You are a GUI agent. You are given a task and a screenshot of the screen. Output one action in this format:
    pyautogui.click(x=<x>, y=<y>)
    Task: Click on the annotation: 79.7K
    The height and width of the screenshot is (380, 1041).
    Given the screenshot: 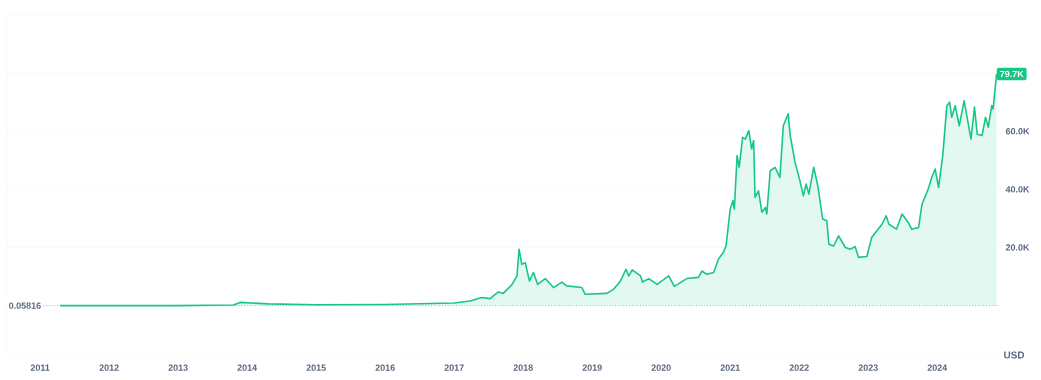 What is the action you would take?
    pyautogui.click(x=1012, y=74)
    